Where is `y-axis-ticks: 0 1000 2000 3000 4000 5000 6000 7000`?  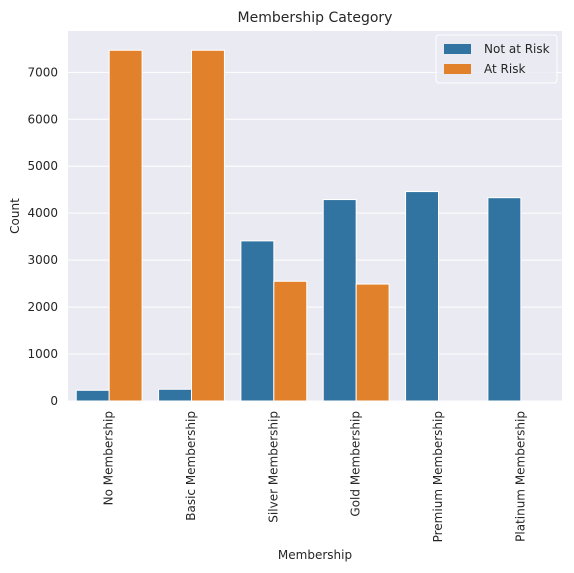 y-axis-ticks: 0 1000 2000 3000 4000 5000 6000 7000 is located at coordinates (42, 236).